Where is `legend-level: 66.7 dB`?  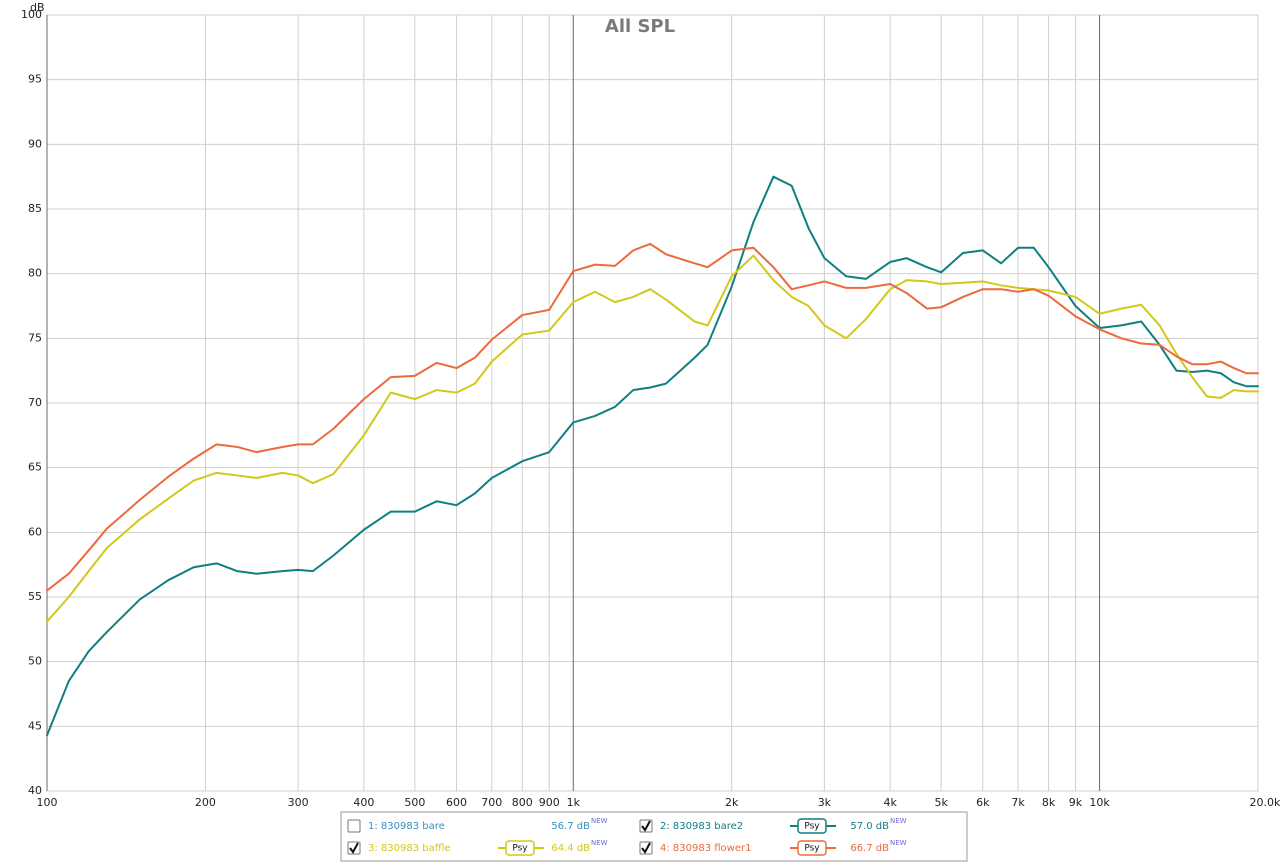
legend-level: 66.7 dB is located at coordinates (869, 848).